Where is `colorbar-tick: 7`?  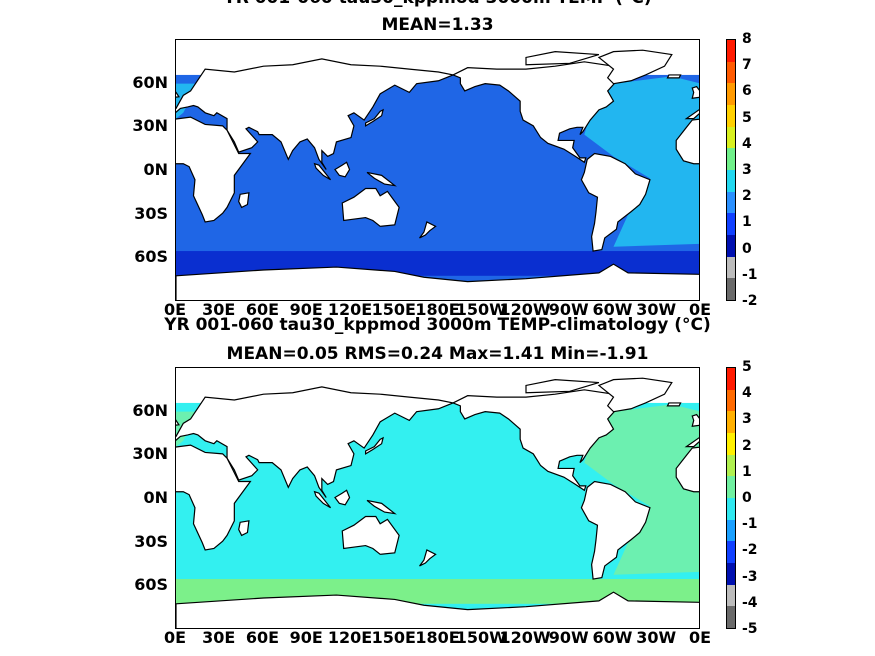
colorbar-tick: 7 is located at coordinates (747, 65).